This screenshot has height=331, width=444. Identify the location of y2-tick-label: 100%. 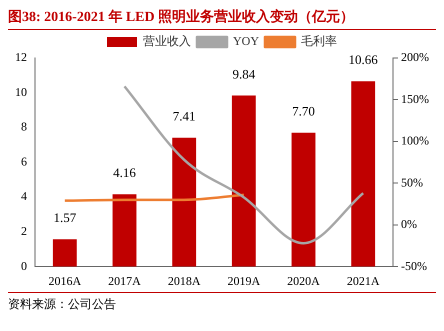
(415, 141).